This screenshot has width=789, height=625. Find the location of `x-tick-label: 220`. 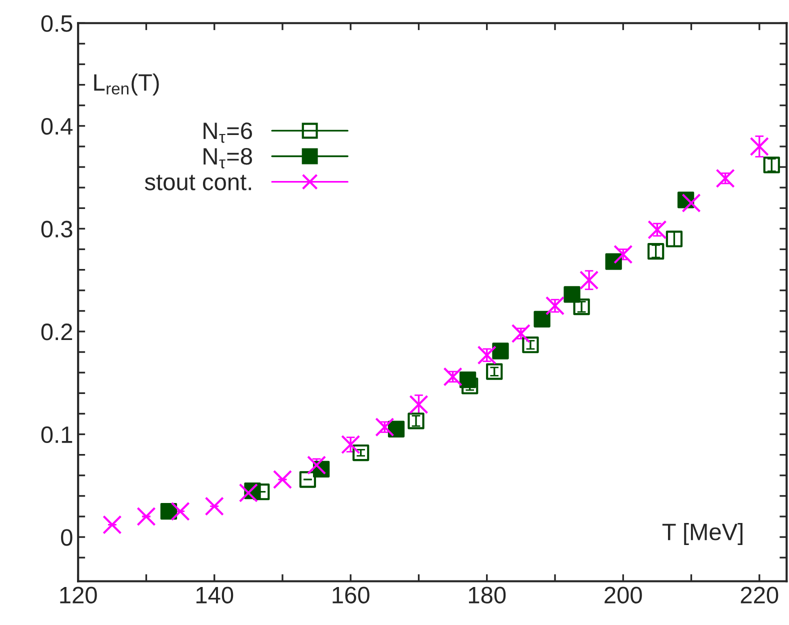

x-tick-label: 220 is located at coordinates (759, 595).